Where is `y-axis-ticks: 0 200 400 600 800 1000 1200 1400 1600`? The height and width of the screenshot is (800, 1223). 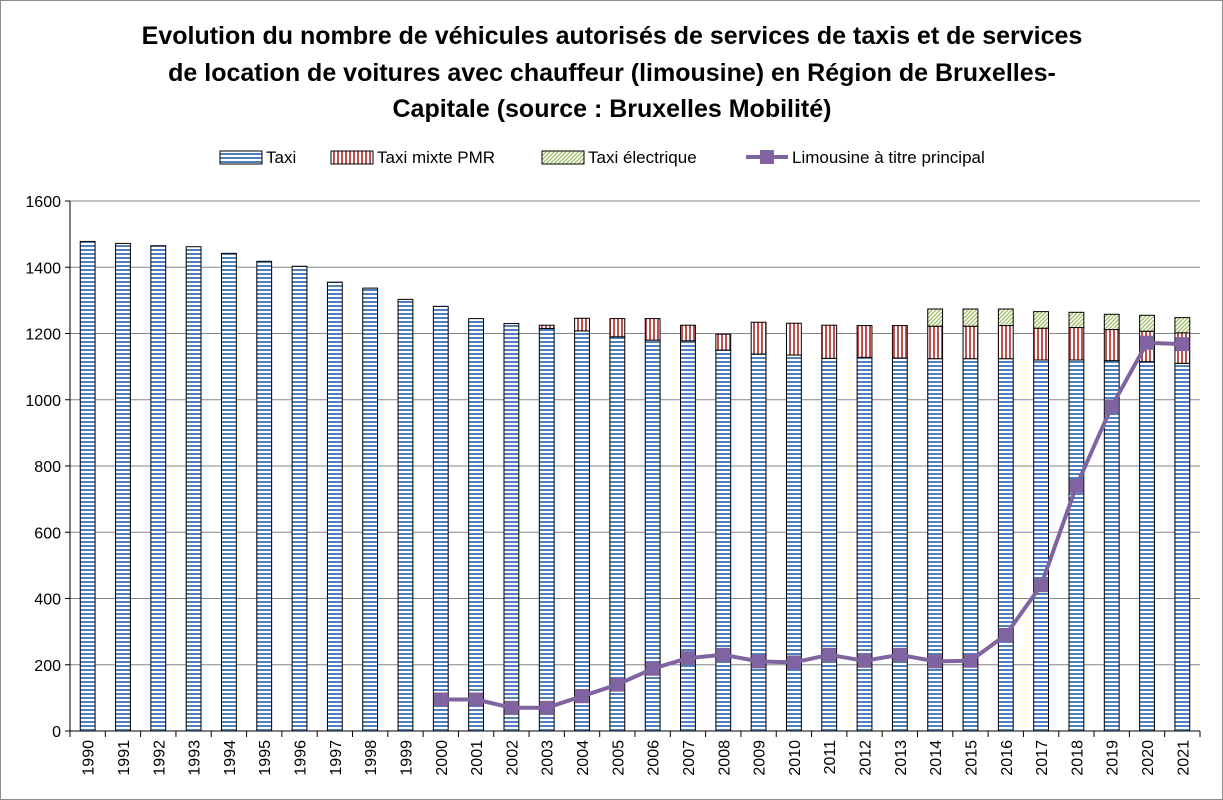 y-axis-ticks: 0 200 400 600 800 1000 1200 1400 1600 is located at coordinates (47, 467).